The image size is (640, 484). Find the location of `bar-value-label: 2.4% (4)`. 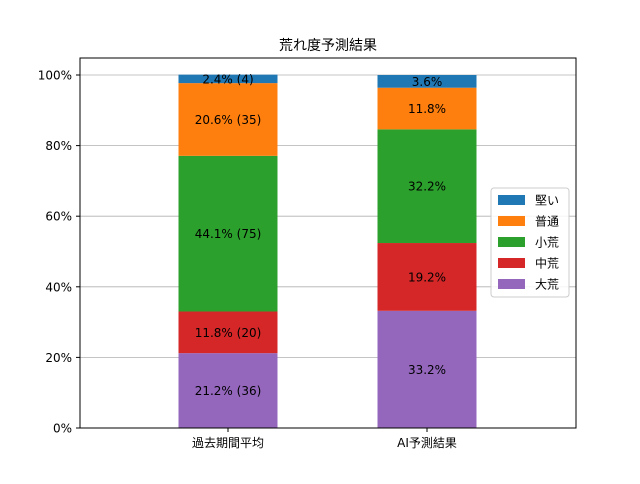

bar-value-label: 2.4% (4) is located at coordinates (227, 79).